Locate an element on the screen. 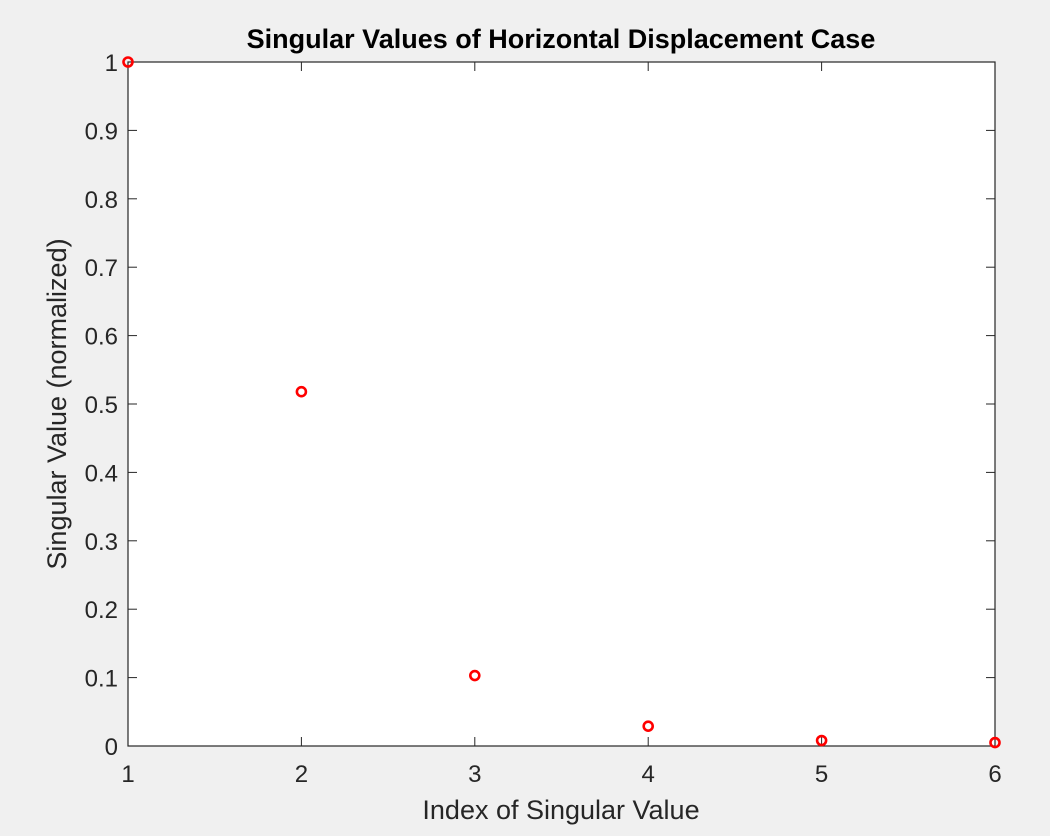 Image resolution: width=1050 pixels, height=836 pixels. x-tick-label-1: 2 is located at coordinates (301, 774).